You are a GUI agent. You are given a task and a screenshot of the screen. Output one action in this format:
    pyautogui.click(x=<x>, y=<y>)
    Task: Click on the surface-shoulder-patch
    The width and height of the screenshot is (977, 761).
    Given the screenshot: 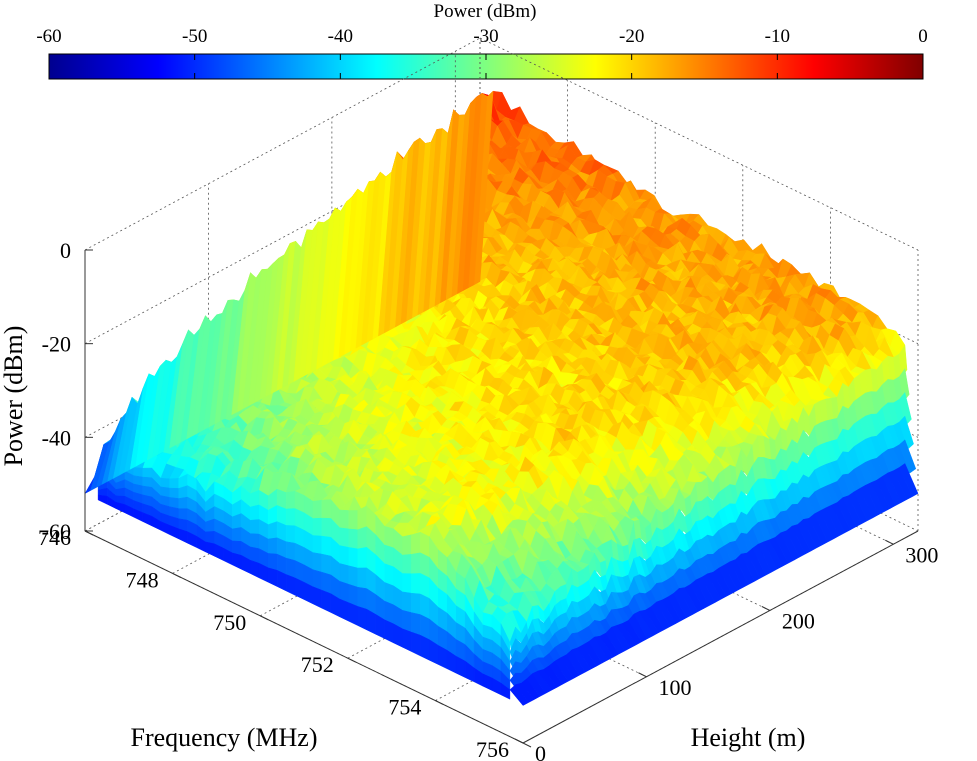 What is the action you would take?
    pyautogui.click(x=484, y=188)
    